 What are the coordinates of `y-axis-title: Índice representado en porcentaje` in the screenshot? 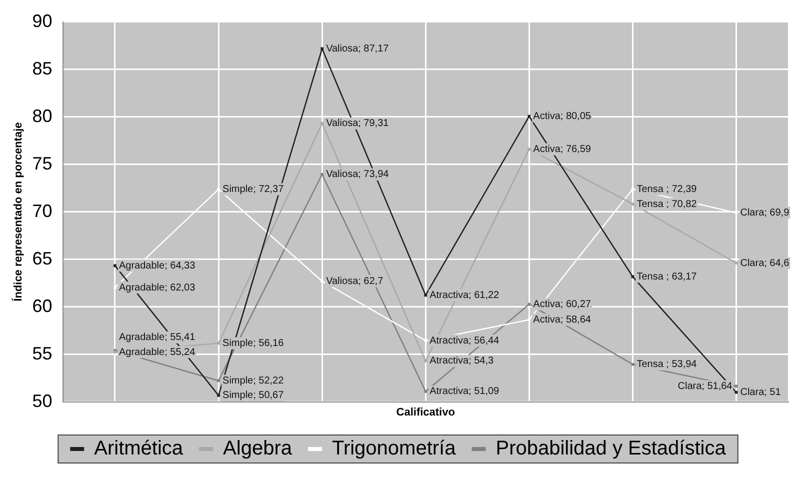 It's located at (18, 212).